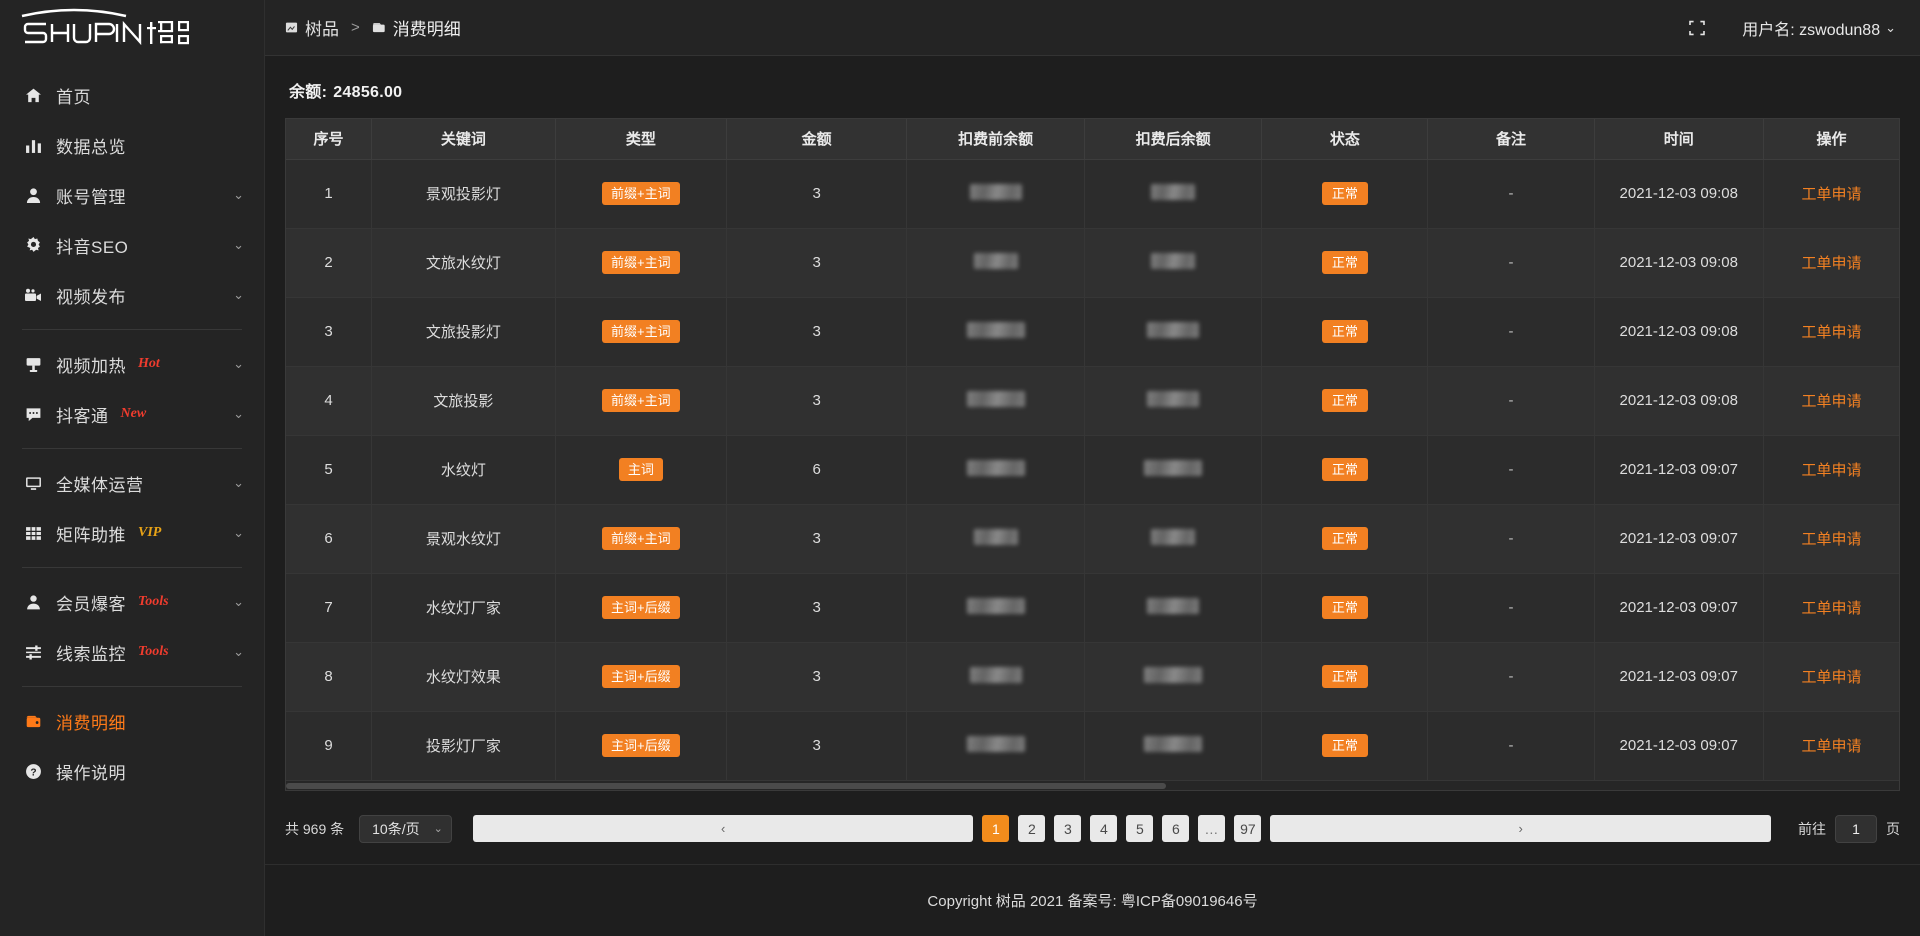 The height and width of the screenshot is (936, 1920). Describe the element at coordinates (132, 602) in the screenshot. I see `sidebar-item-member-leads: 会员爆客 Tools ⌄` at that location.